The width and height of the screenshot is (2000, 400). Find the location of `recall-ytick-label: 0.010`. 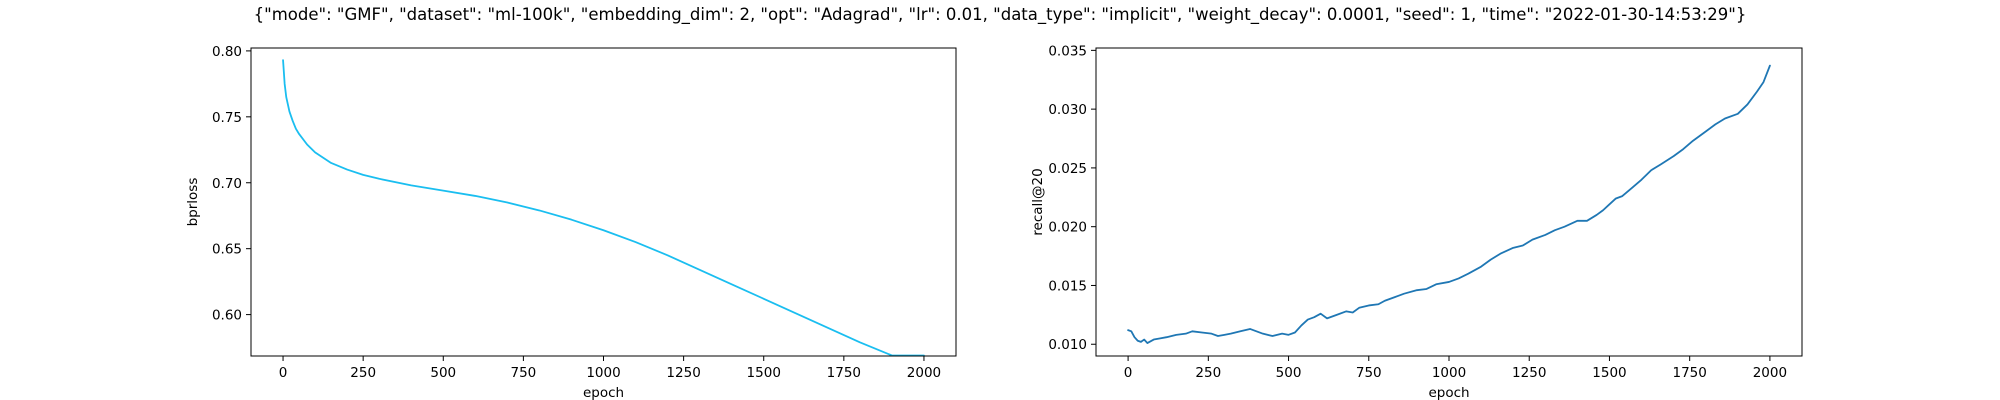

recall-ytick-label: 0.010 is located at coordinates (1067, 345).